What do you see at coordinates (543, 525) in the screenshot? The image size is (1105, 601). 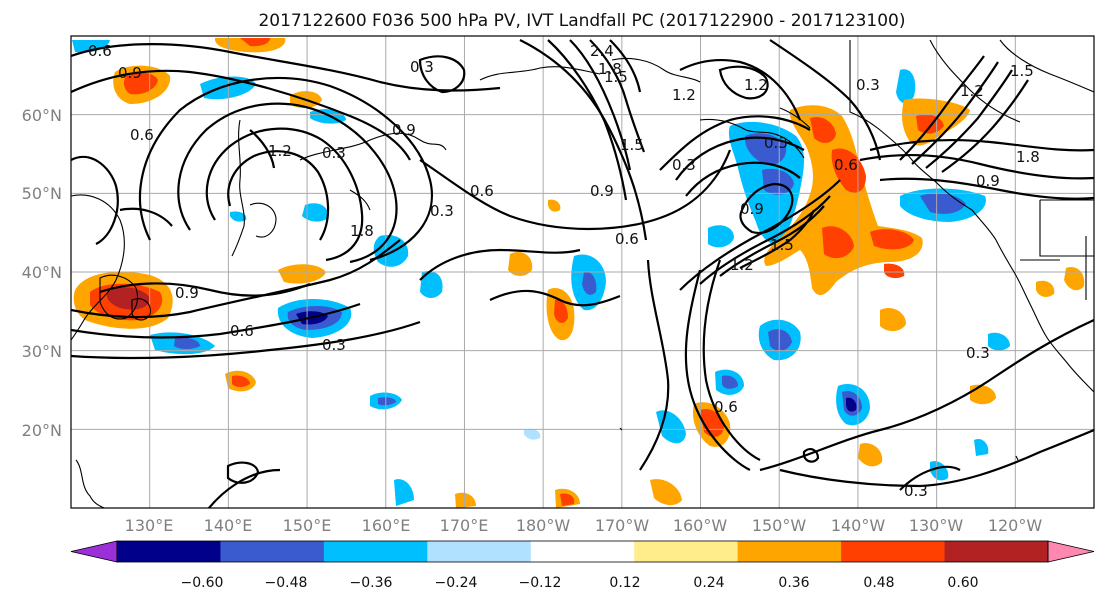 I see `lon-label: 180°W` at bounding box center [543, 525].